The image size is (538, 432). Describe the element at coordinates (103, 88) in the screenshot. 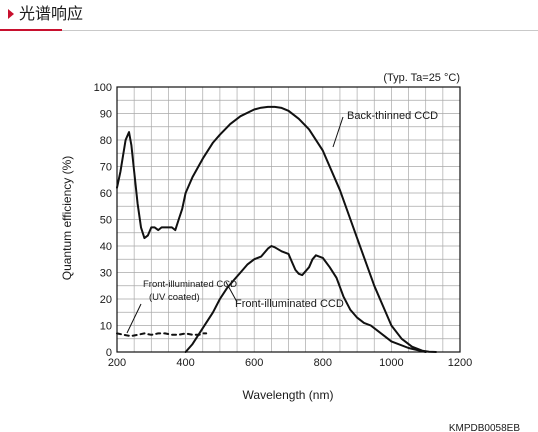

I see `y-tick-label: 100` at that location.